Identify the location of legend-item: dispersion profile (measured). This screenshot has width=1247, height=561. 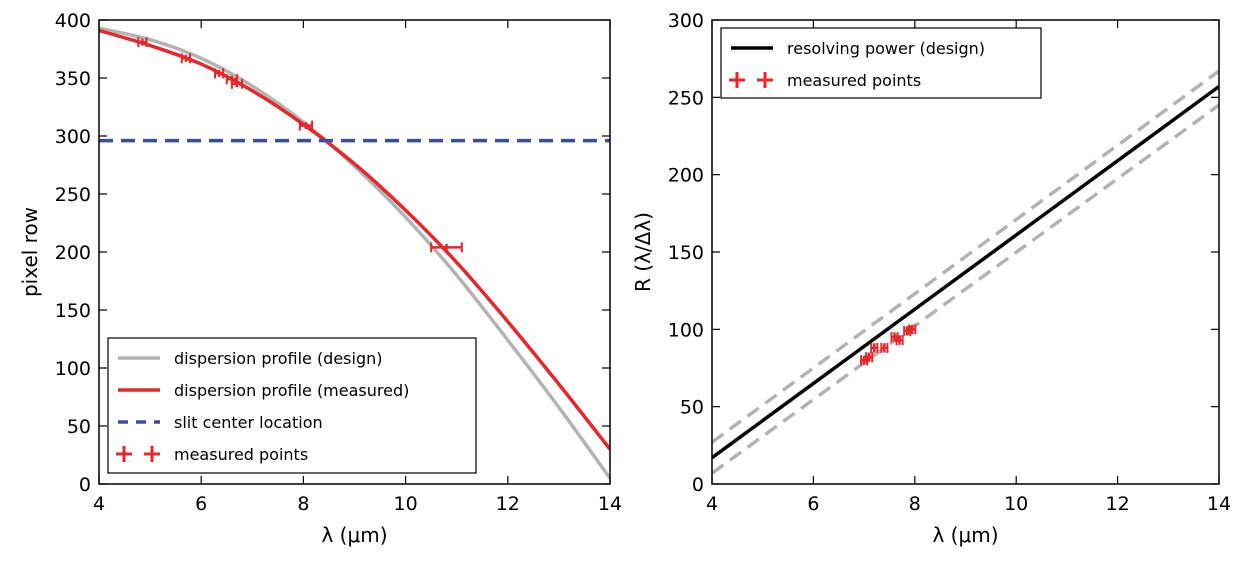
(263, 390).